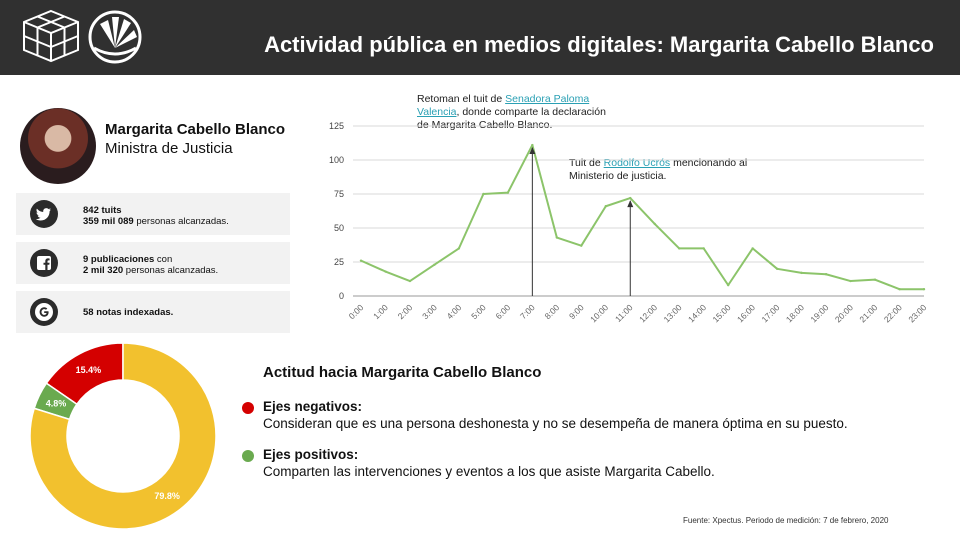 The width and height of the screenshot is (960, 540). What do you see at coordinates (89, 370) in the screenshot?
I see `donut-value-label: 15.4%` at bounding box center [89, 370].